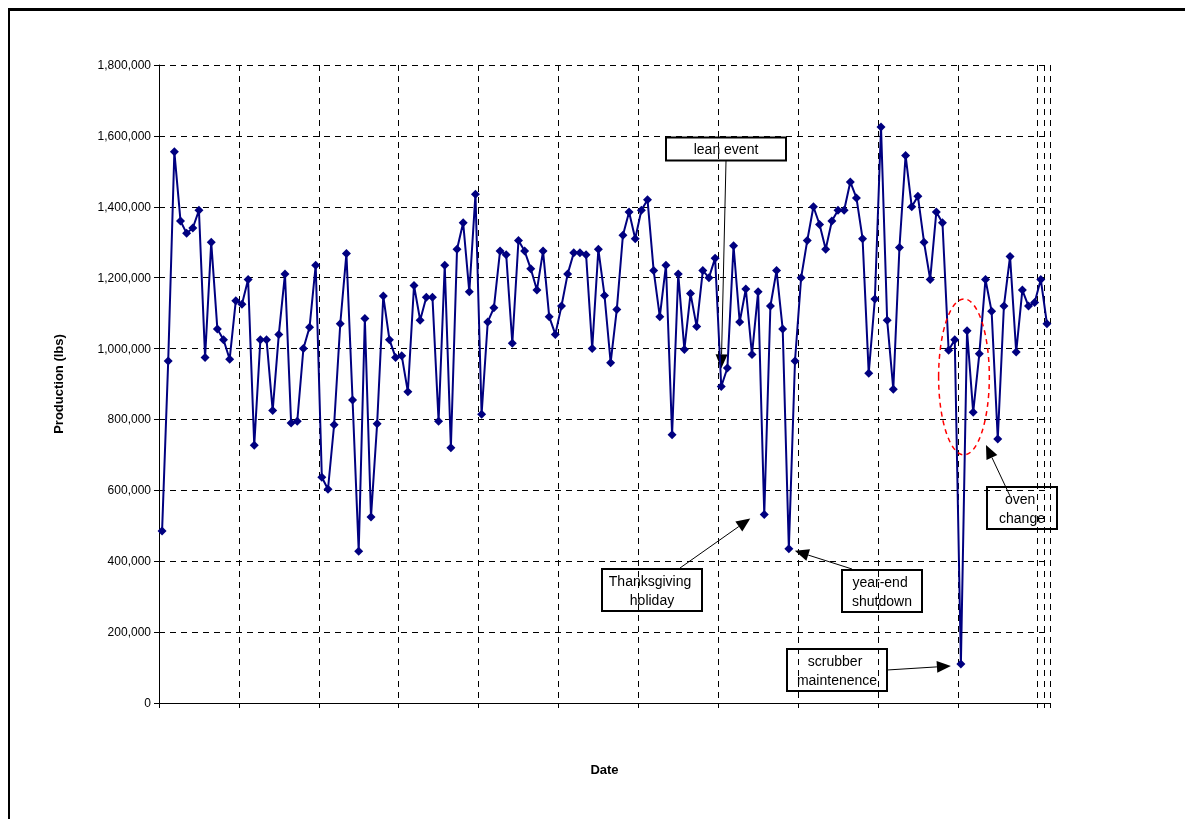  Describe the element at coordinates (652, 590) in the screenshot. I see `annotation: Thanksgiving holiday` at that location.